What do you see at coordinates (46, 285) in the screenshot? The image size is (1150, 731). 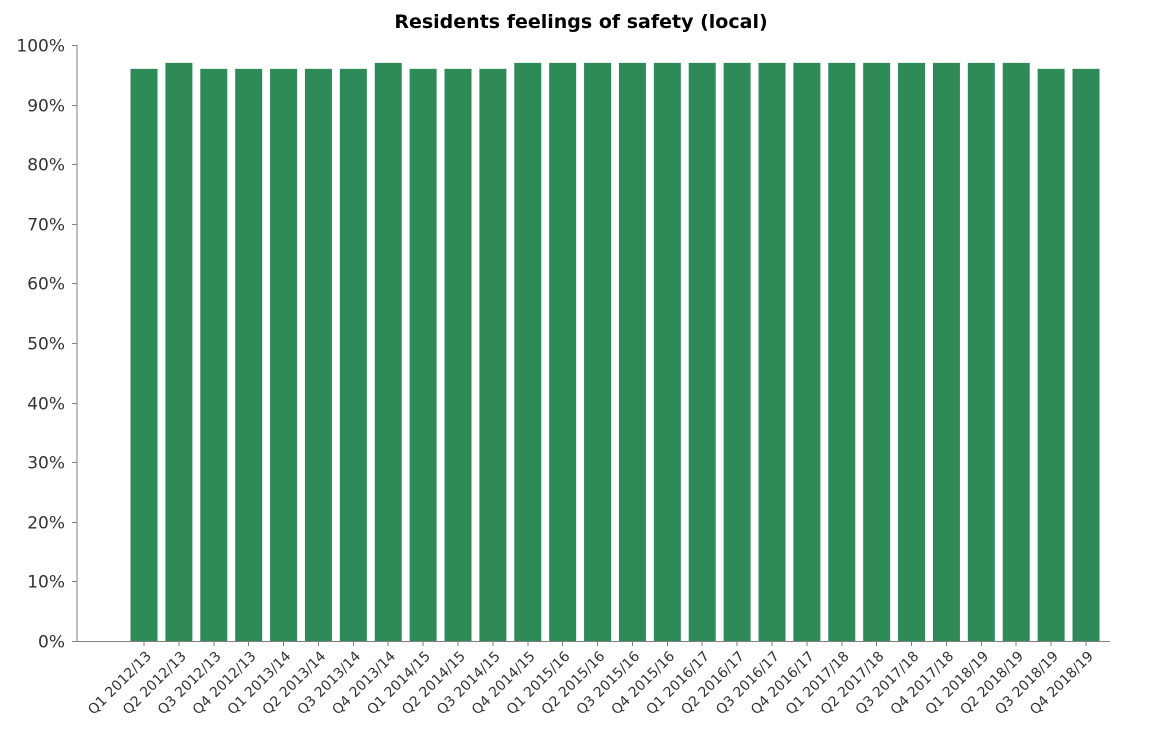 I see `y-tick-label: 60%` at bounding box center [46, 285].